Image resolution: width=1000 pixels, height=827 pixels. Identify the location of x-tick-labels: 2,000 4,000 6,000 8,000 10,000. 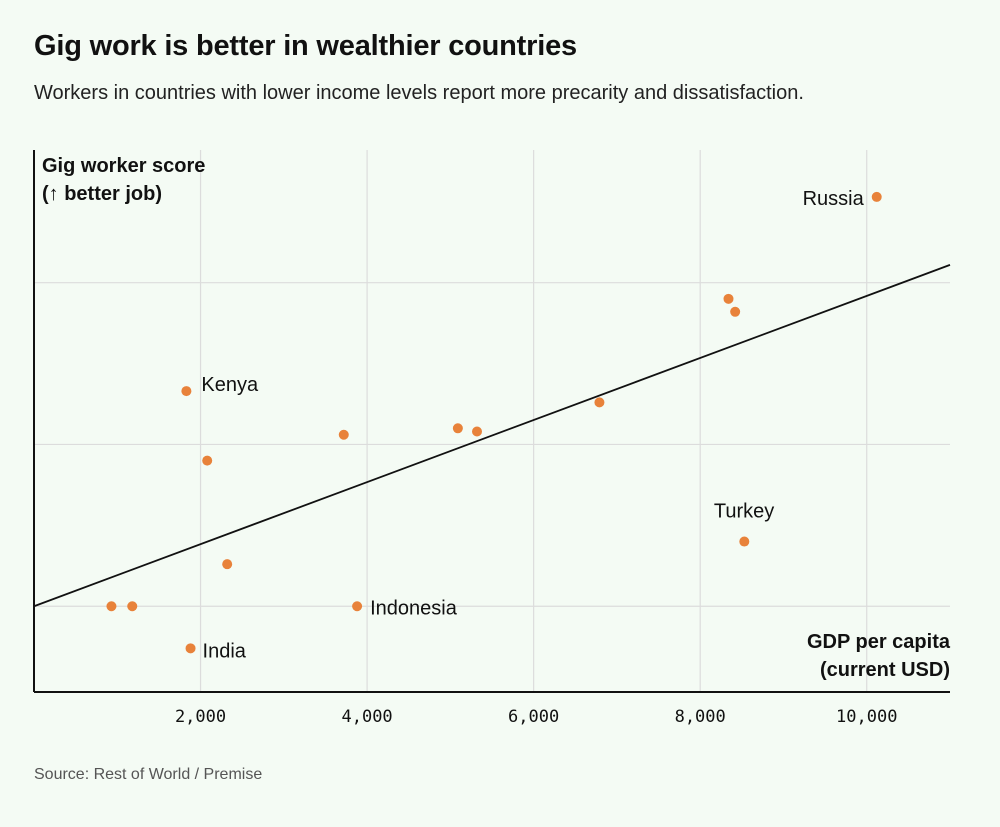
(536, 717).